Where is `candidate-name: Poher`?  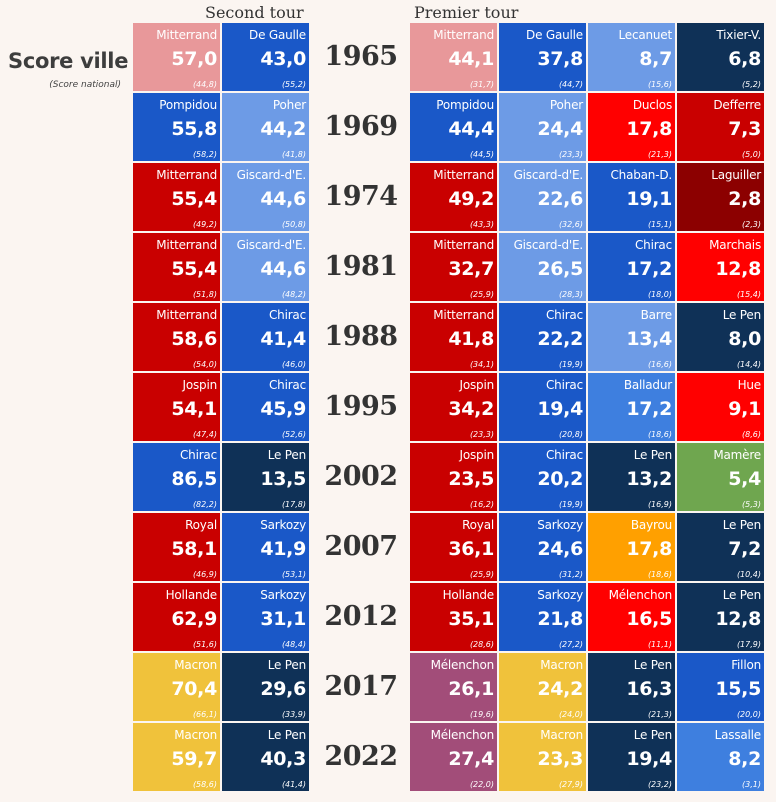 candidate-name: Poher is located at coordinates (289, 105).